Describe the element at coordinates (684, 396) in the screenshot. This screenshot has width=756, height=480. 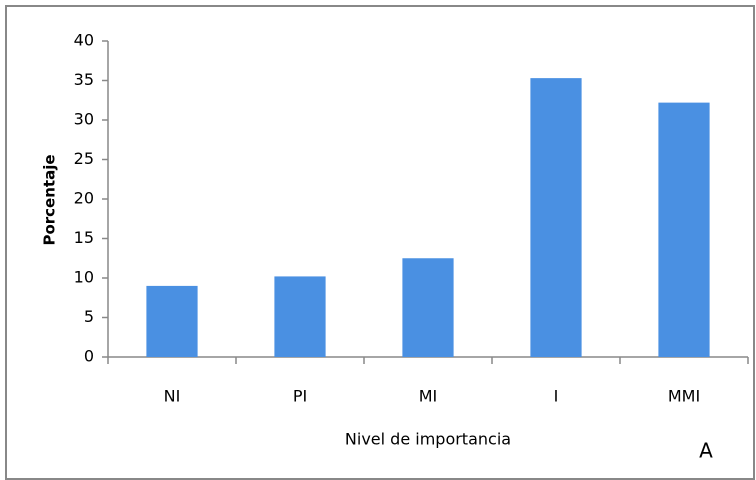
I see `x-tick-label: MMI` at that location.